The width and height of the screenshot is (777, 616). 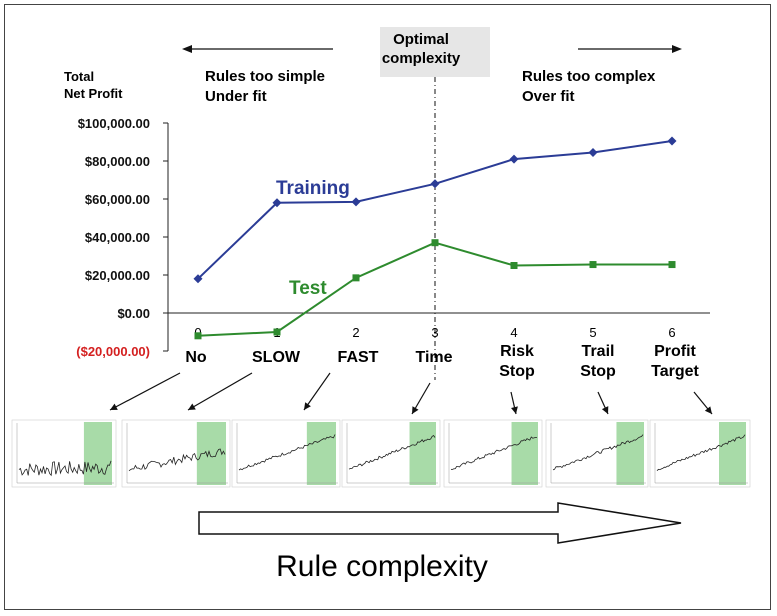 I want to click on under-fit-label-line: Under fit, so click(x=236, y=96).